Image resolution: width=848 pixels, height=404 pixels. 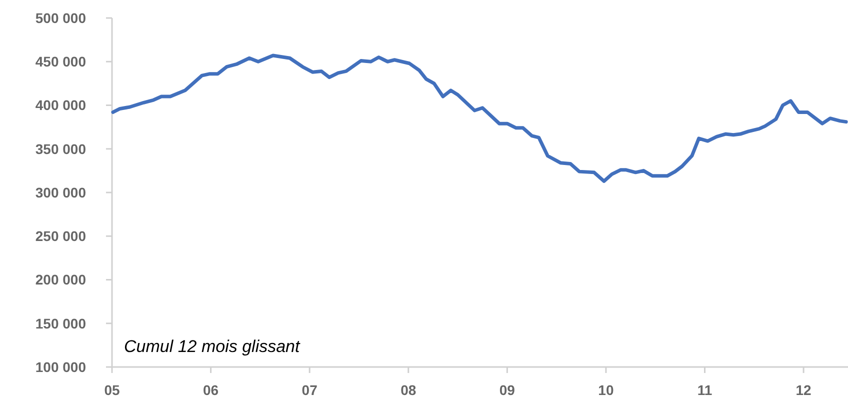 I want to click on y-tick-label: 450 000, so click(x=60, y=62).